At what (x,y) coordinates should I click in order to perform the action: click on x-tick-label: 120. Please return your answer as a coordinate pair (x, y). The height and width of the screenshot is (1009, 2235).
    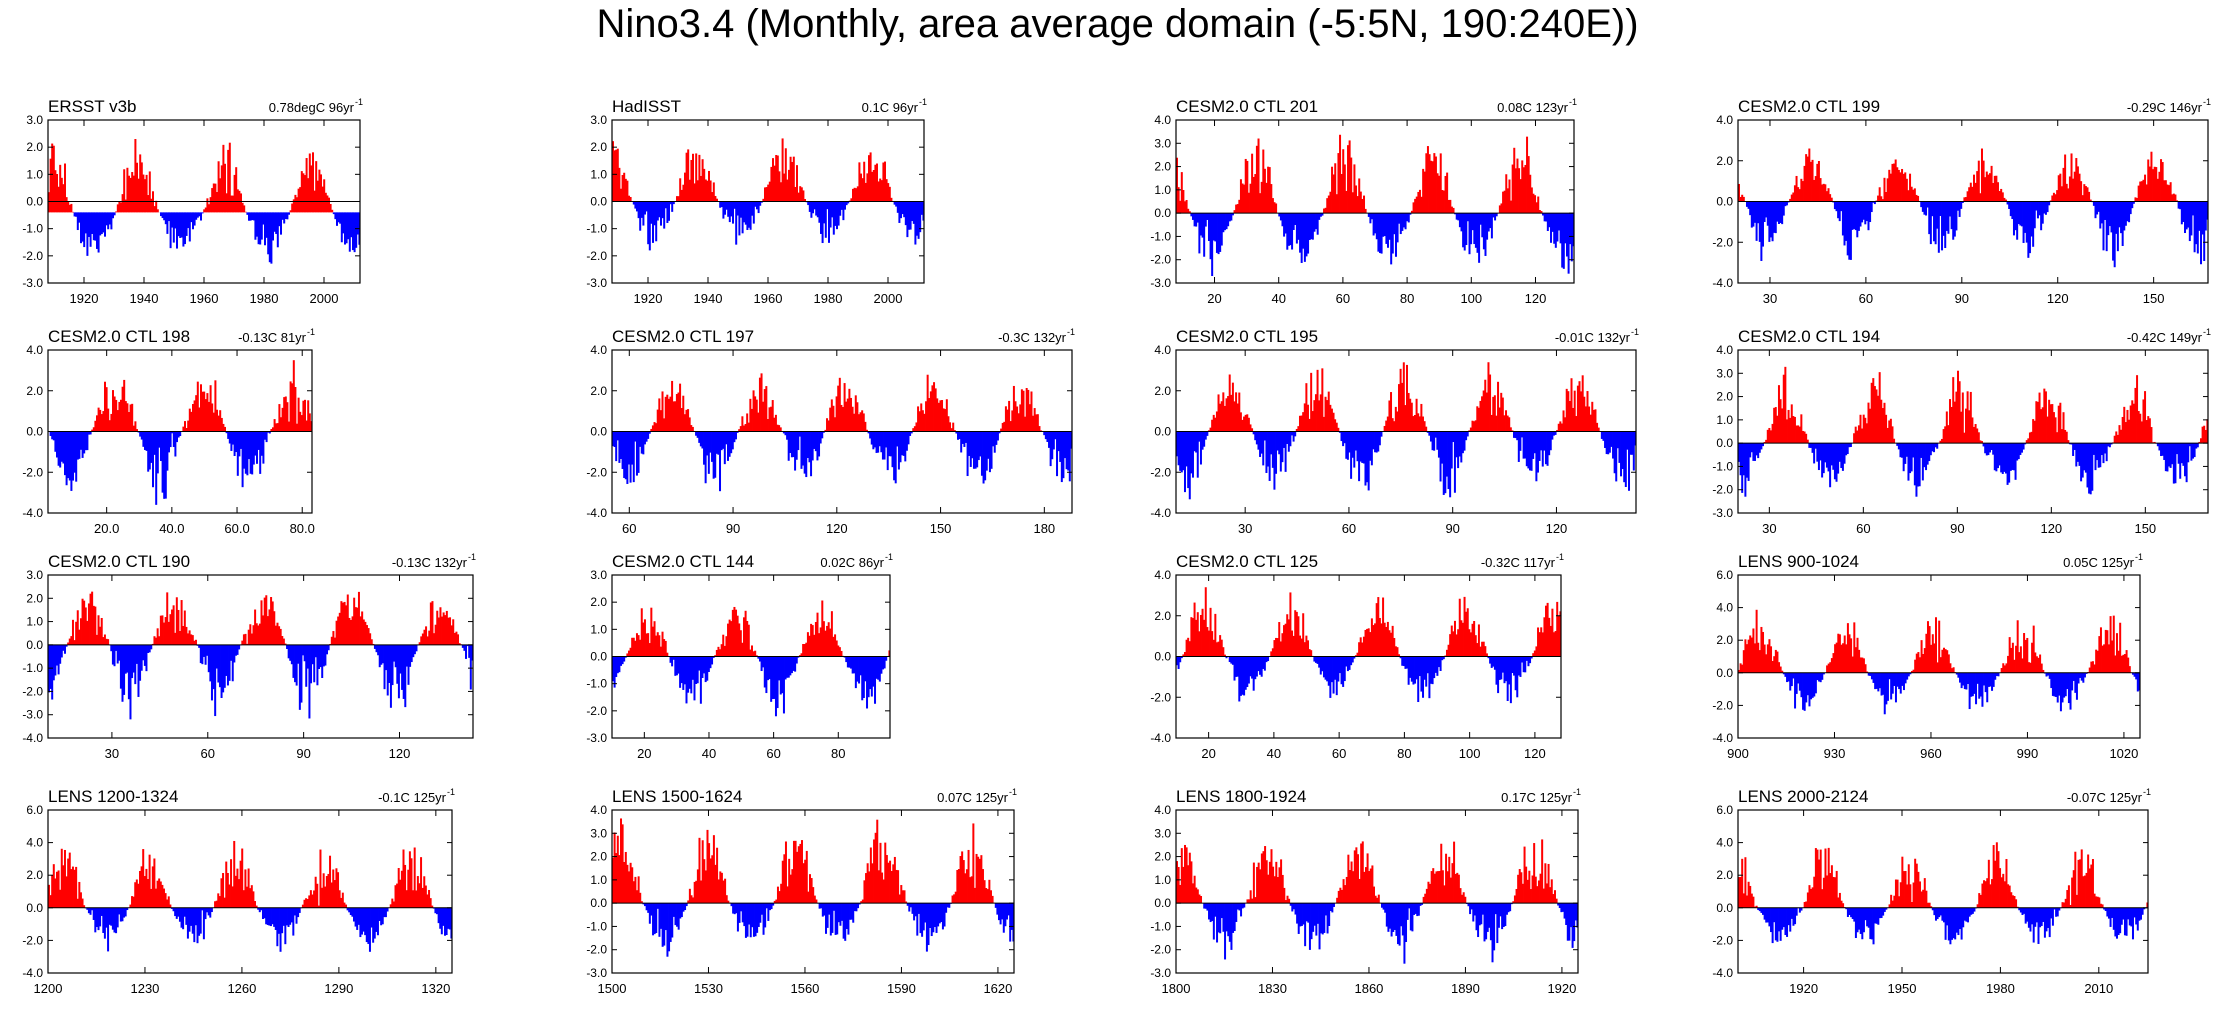
    Looking at the image, I should click on (2058, 298).